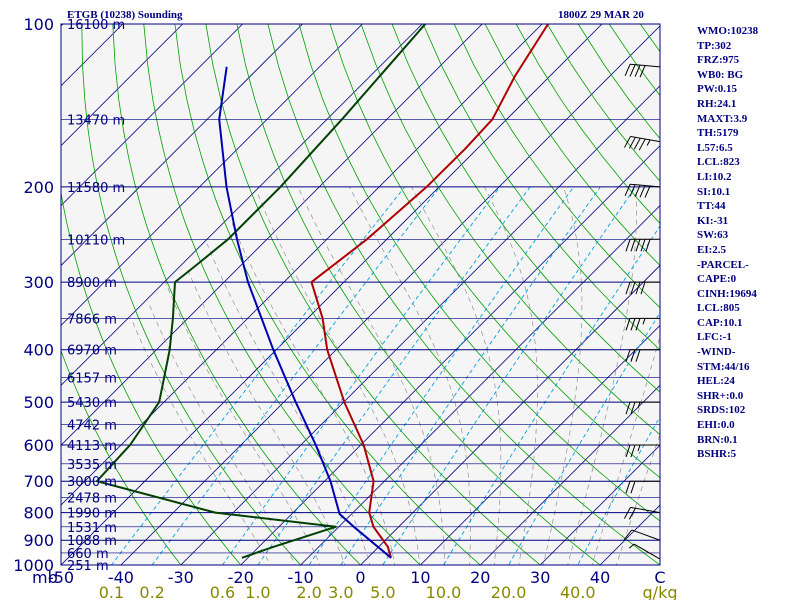  Describe the element at coordinates (722, 118) in the screenshot. I see `index-line: MAXT:3.9` at that location.